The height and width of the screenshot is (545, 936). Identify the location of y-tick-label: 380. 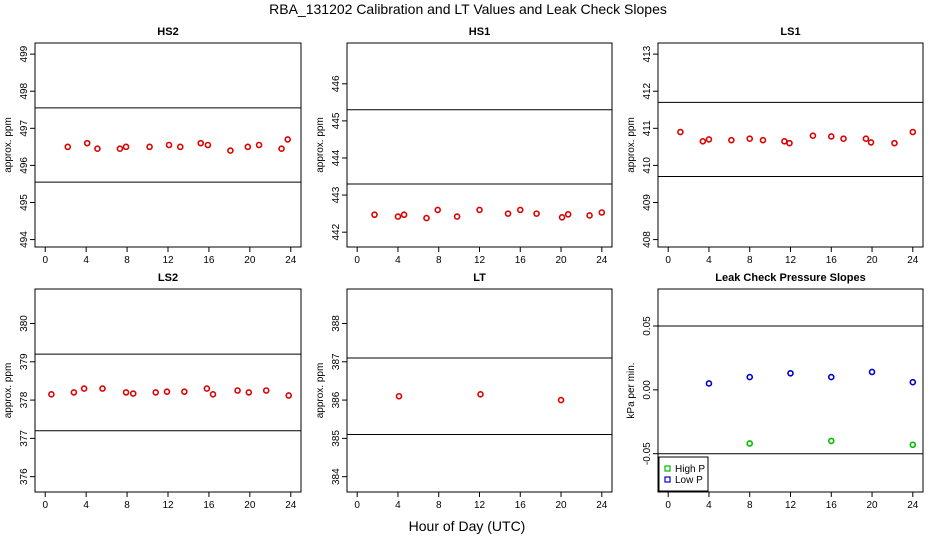
(24, 323).